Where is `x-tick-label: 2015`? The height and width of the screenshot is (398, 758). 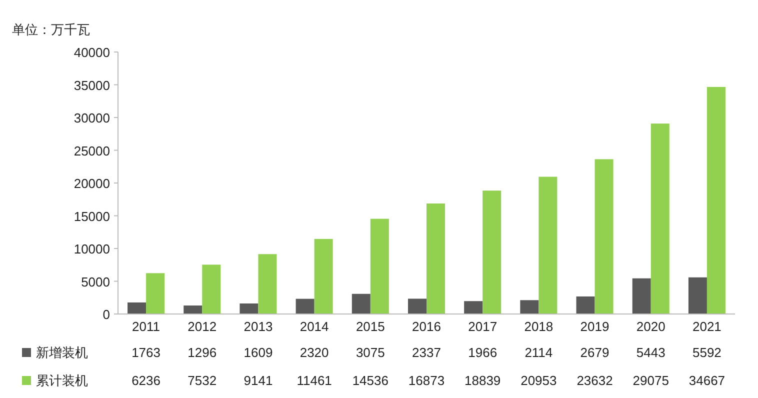
x-tick-label: 2015 is located at coordinates (370, 326).